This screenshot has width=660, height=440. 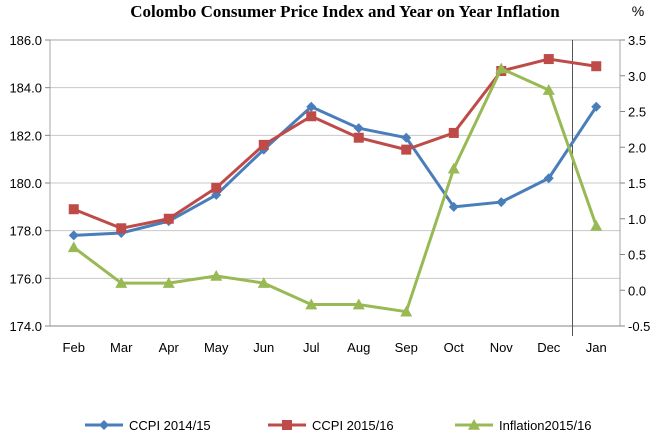 I want to click on legend-item: CCPI 2015/16, so click(x=331, y=425).